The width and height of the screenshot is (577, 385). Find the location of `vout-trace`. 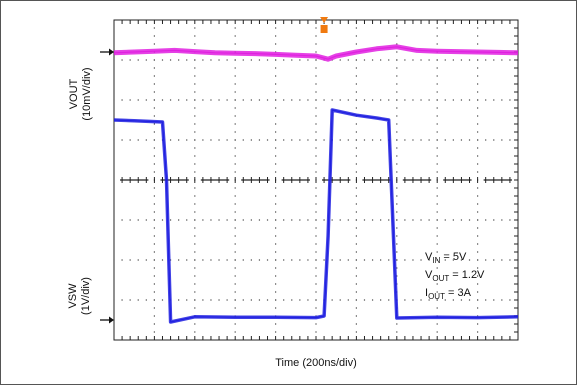

vout-trace is located at coordinates (316, 53).